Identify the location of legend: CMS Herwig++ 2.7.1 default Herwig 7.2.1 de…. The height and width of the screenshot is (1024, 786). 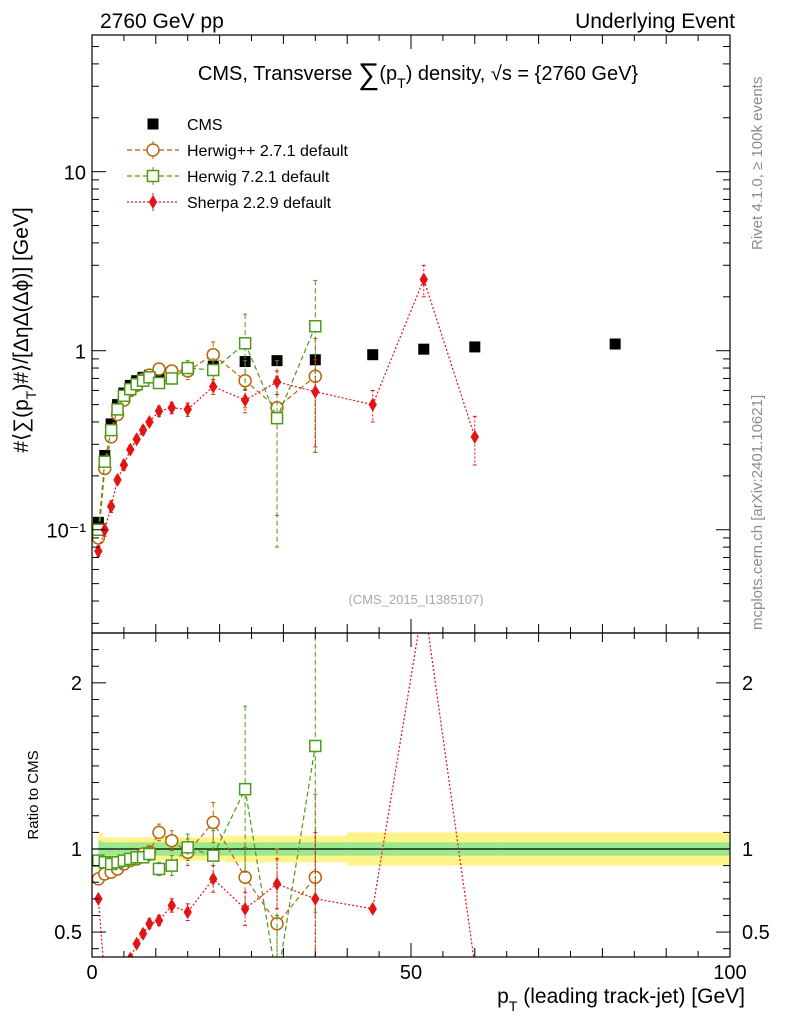
(238, 164).